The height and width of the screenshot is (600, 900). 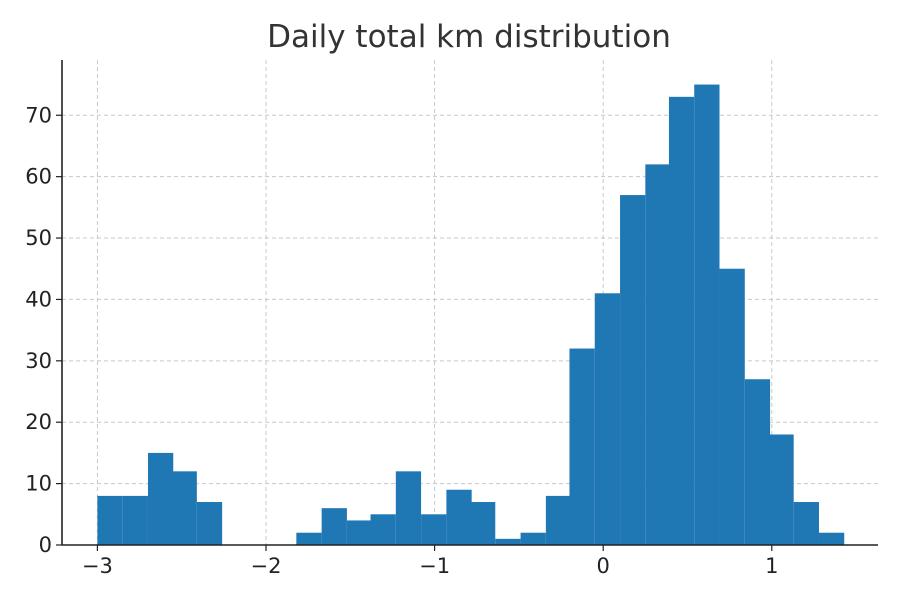 I want to click on x-tick-label: 0, so click(x=603, y=566).